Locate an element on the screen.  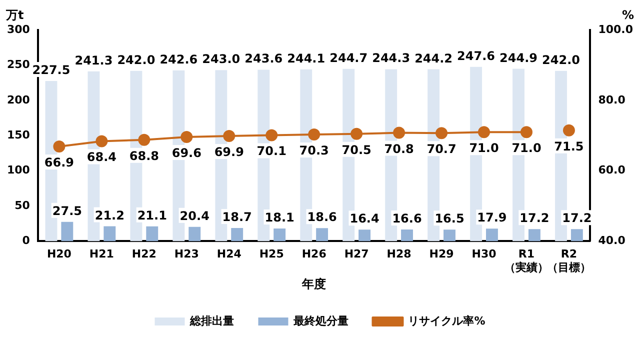
data-label: 18.1 is located at coordinates (279, 217).